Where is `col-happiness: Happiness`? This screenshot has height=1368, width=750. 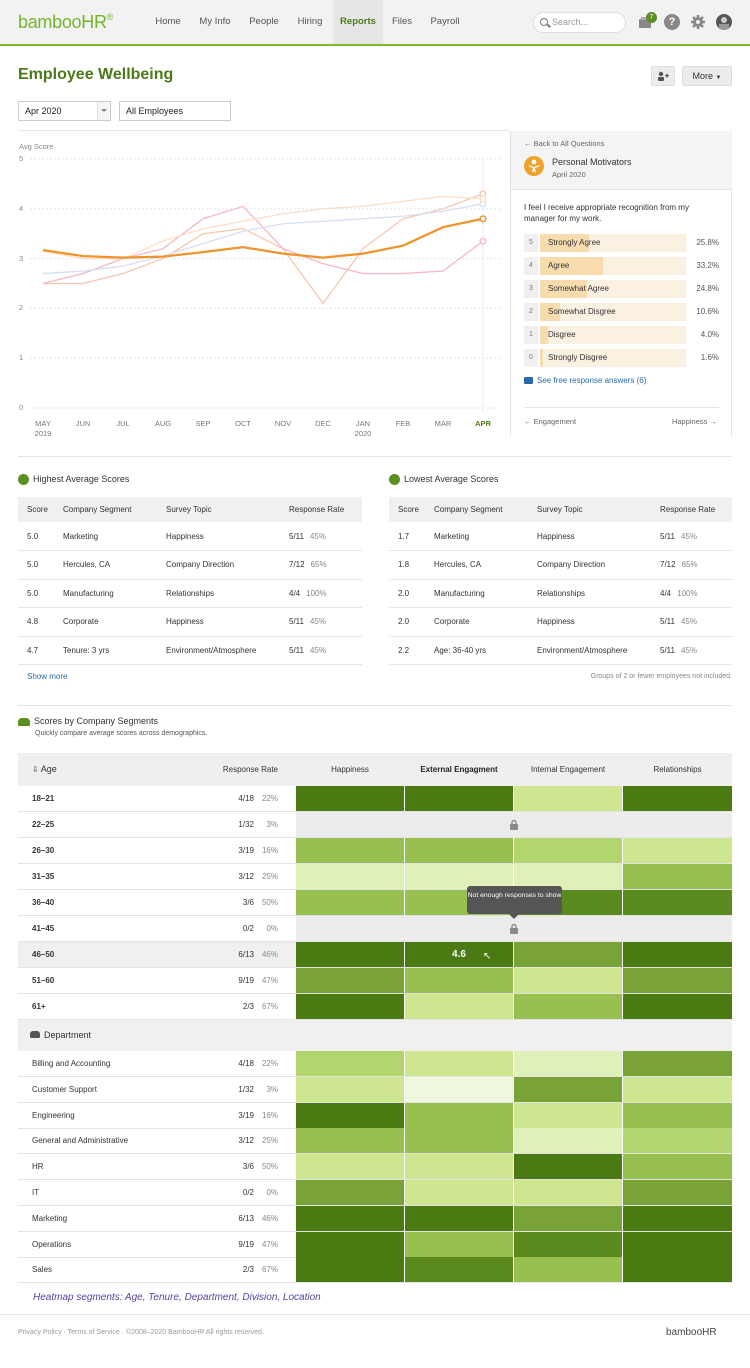
col-happiness: Happiness is located at coordinates (350, 769).